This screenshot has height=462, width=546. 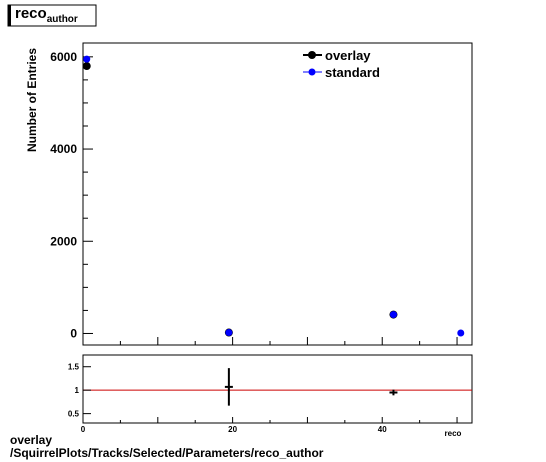 What do you see at coordinates (86, 66) in the screenshot?
I see `overlay-data-point` at bounding box center [86, 66].